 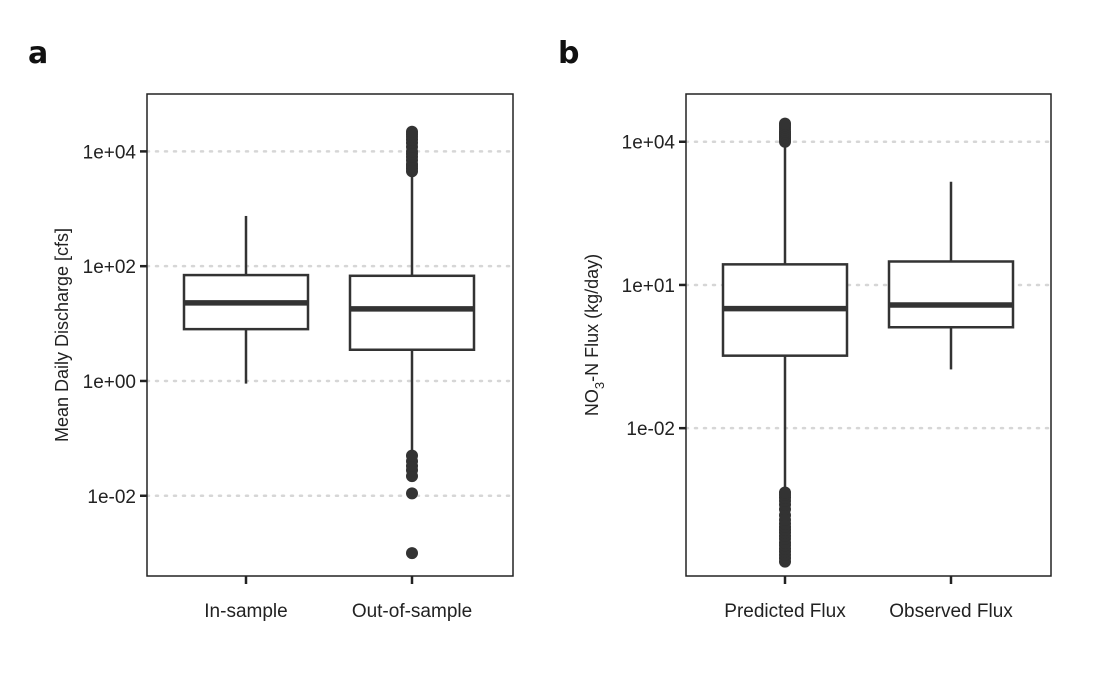 I want to click on panel-b-y-axis-title-part1: NO, so click(x=592, y=402).